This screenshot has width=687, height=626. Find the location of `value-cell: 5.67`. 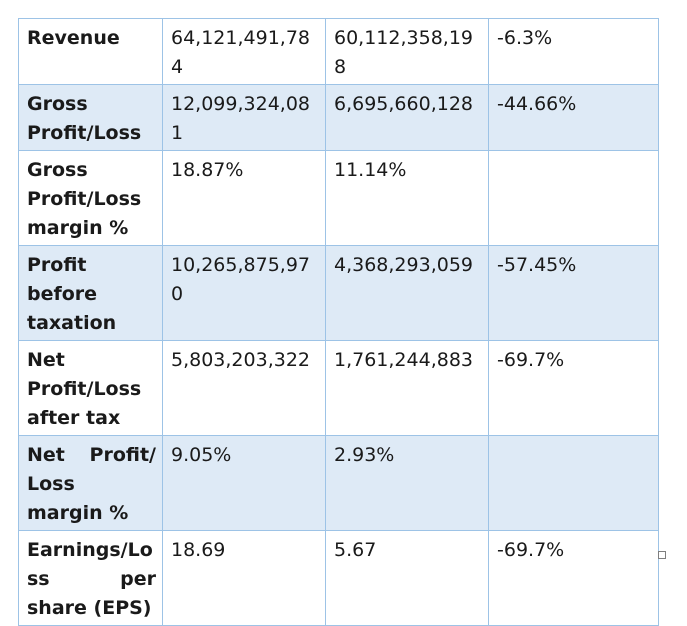

value-cell: 5.67 is located at coordinates (407, 578).